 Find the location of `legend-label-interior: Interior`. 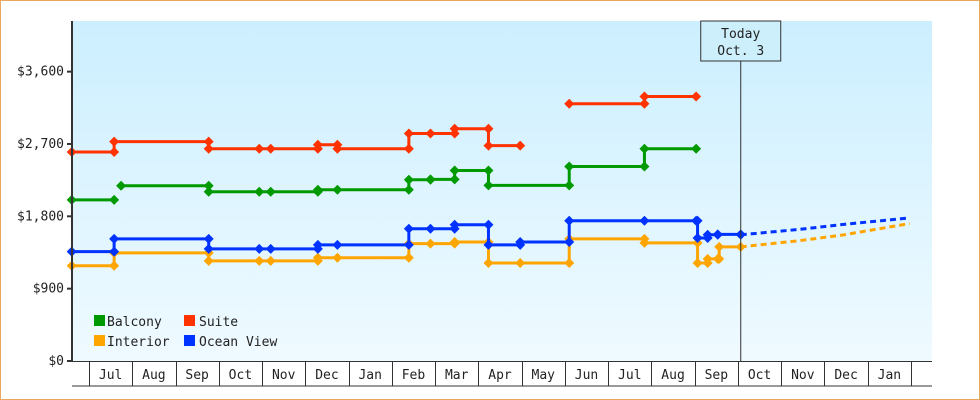

legend-label-interior: Interior is located at coordinates (138, 342).